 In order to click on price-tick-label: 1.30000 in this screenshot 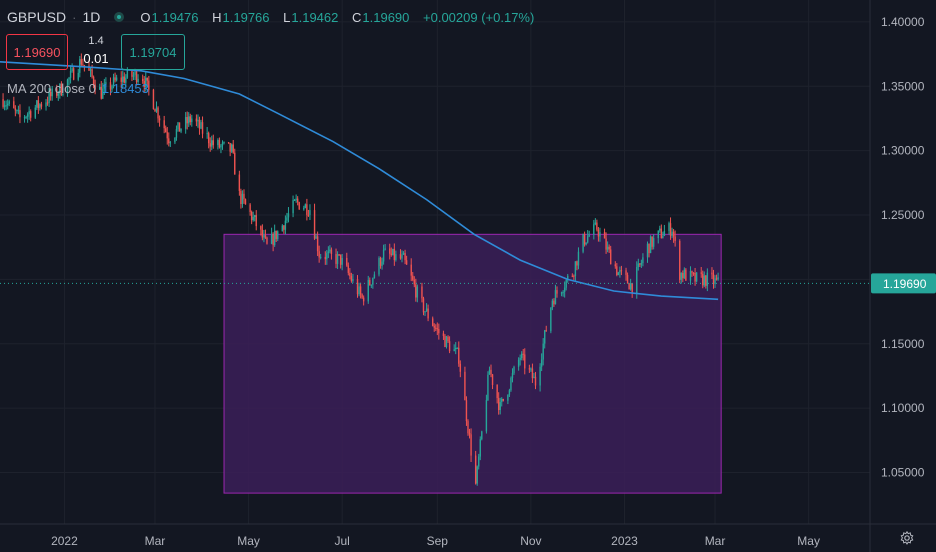, I will do `click(903, 151)`.